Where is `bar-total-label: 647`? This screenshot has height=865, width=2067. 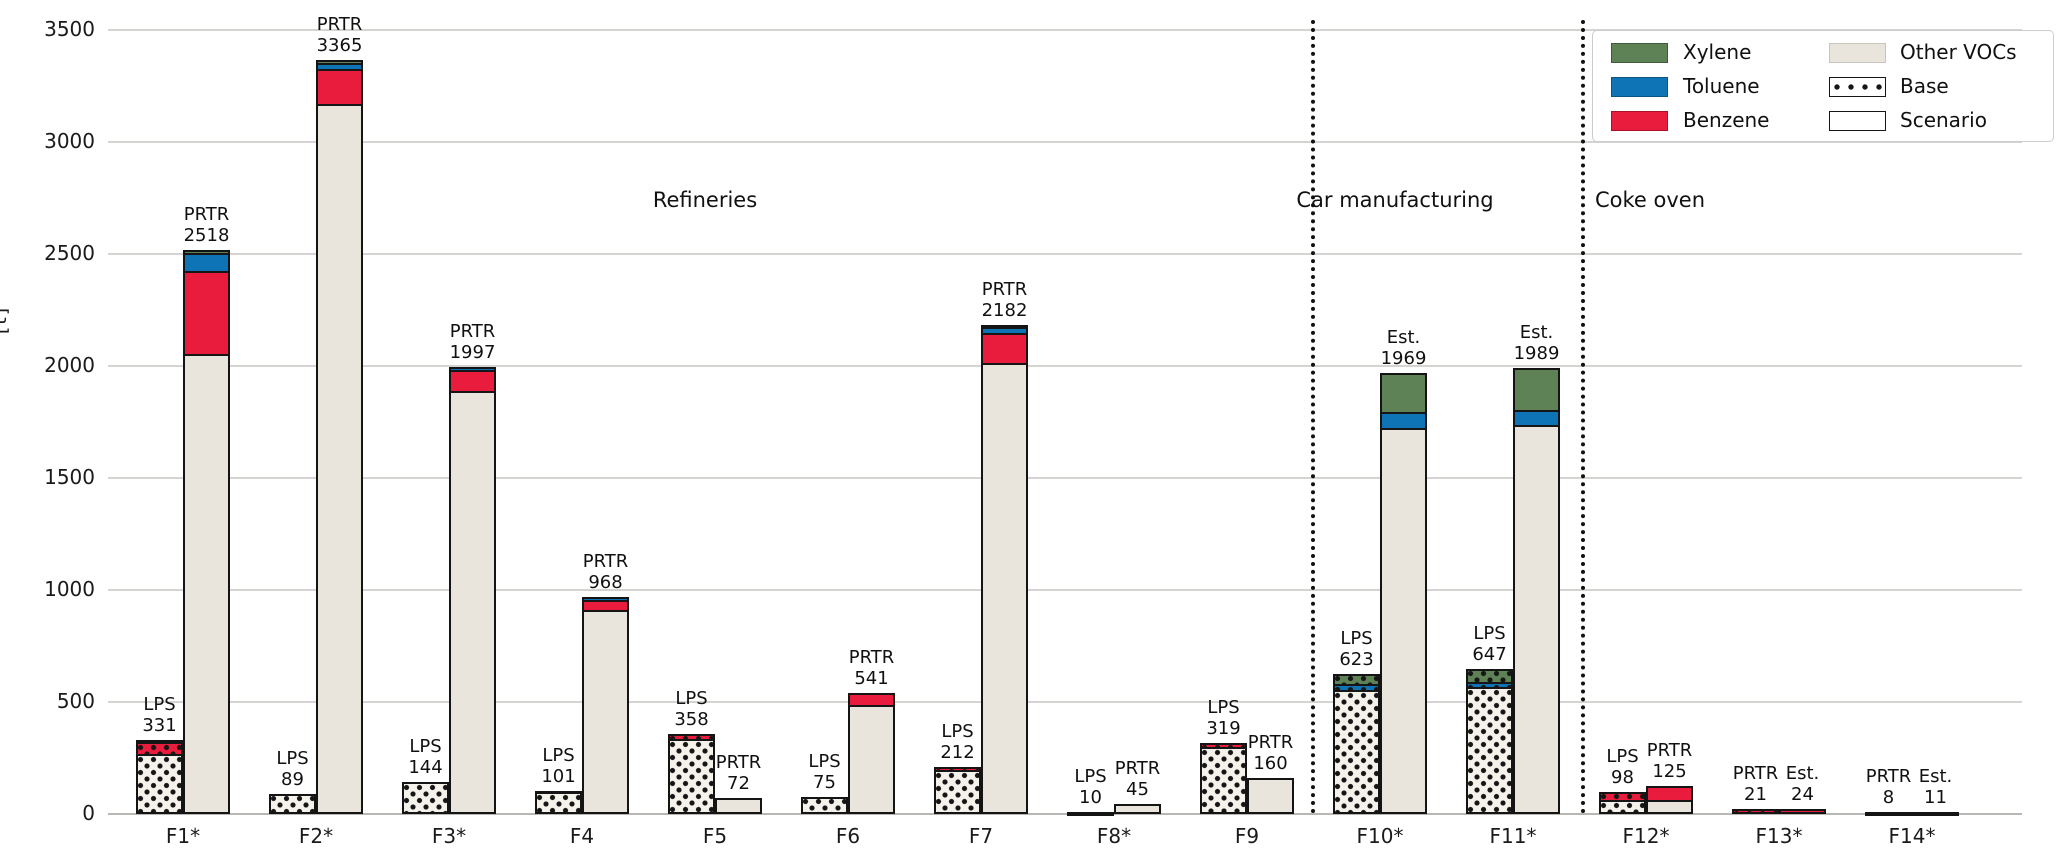 bar-total-label: 647 is located at coordinates (1489, 655).